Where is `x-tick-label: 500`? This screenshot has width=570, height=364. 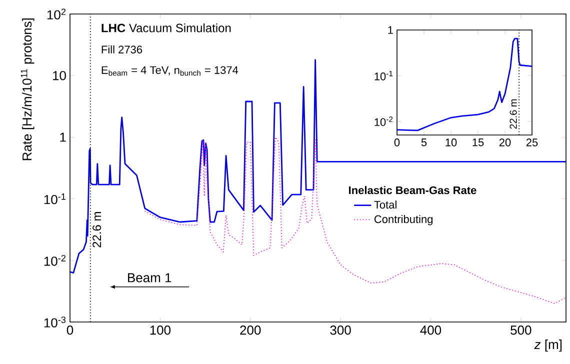 x-tick-label: 500 is located at coordinates (521, 330).